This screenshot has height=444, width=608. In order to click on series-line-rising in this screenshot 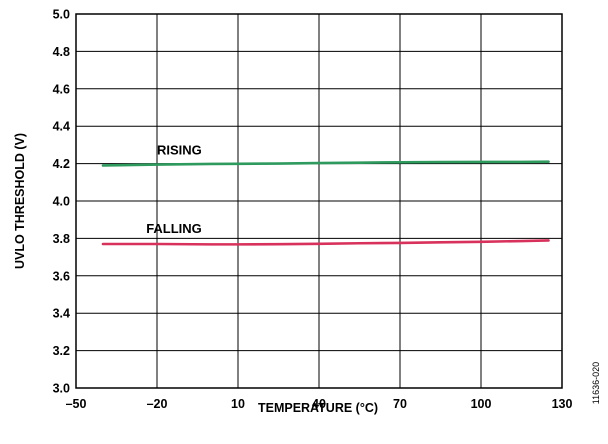, I will do `click(325, 163)`.